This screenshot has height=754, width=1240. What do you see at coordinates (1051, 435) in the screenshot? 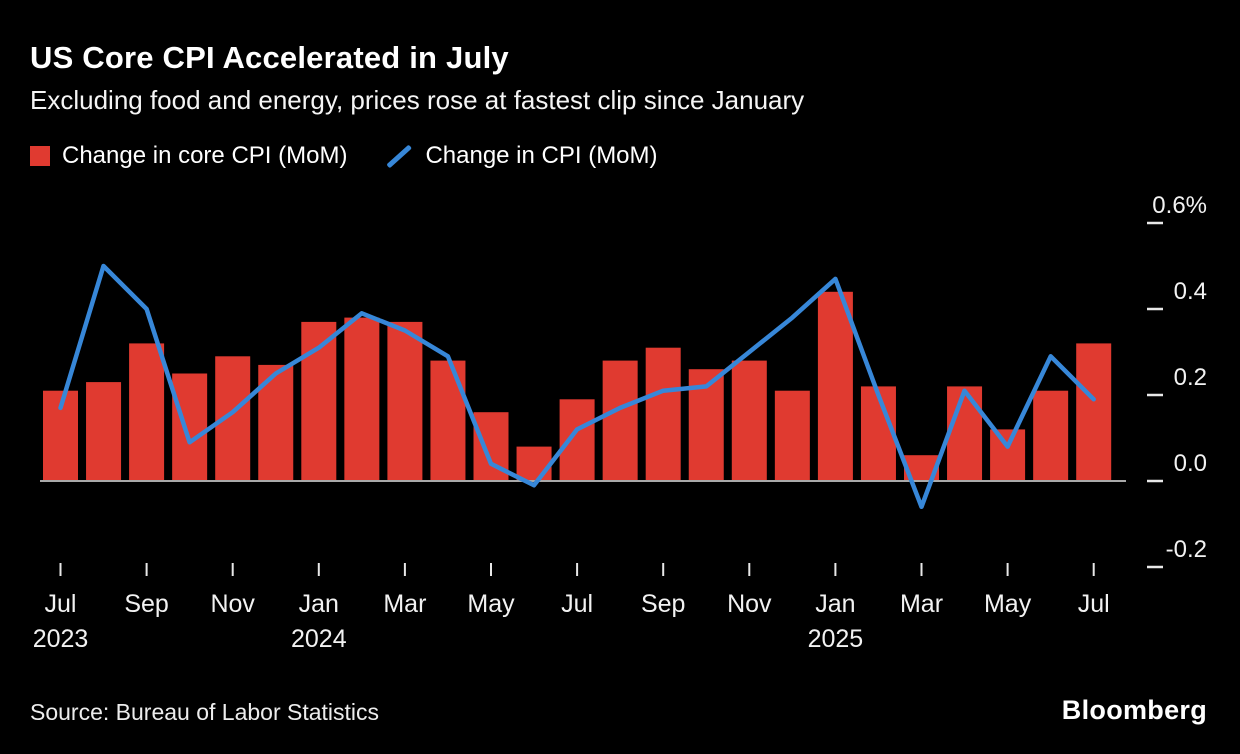
I see `bar-jun-2025` at bounding box center [1051, 435].